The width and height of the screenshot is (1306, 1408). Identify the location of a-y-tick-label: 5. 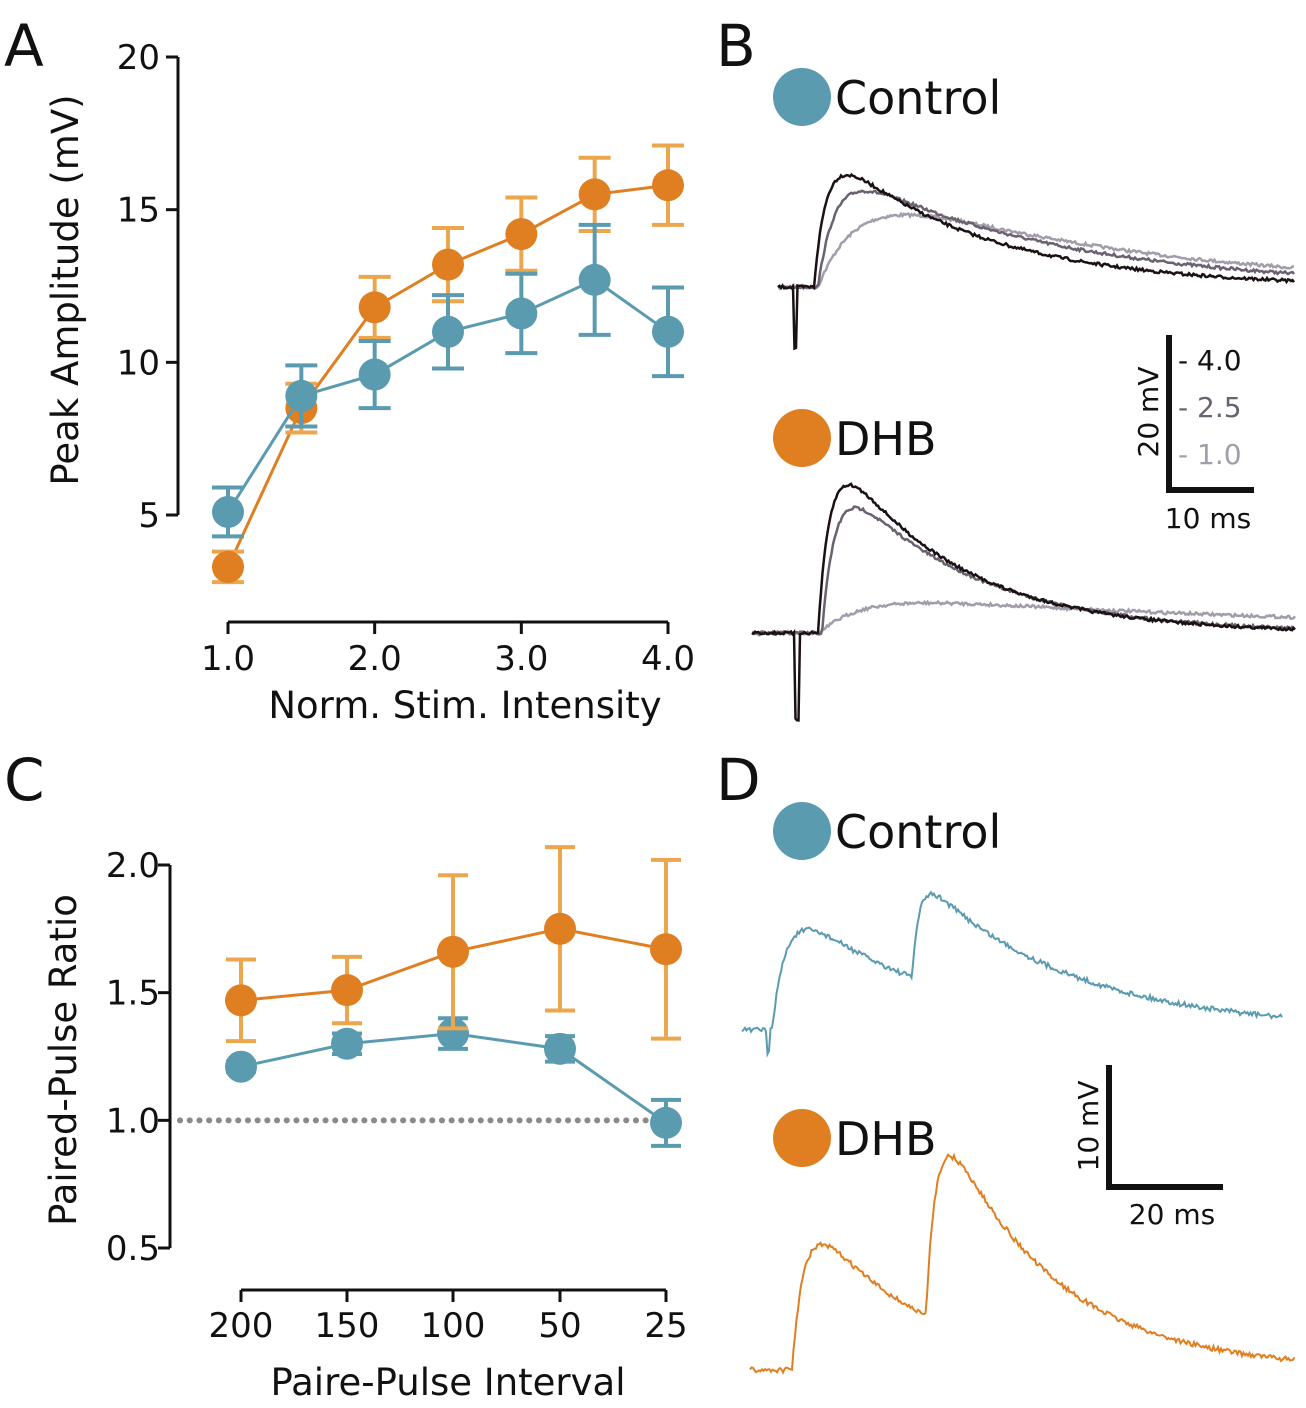
(149, 516).